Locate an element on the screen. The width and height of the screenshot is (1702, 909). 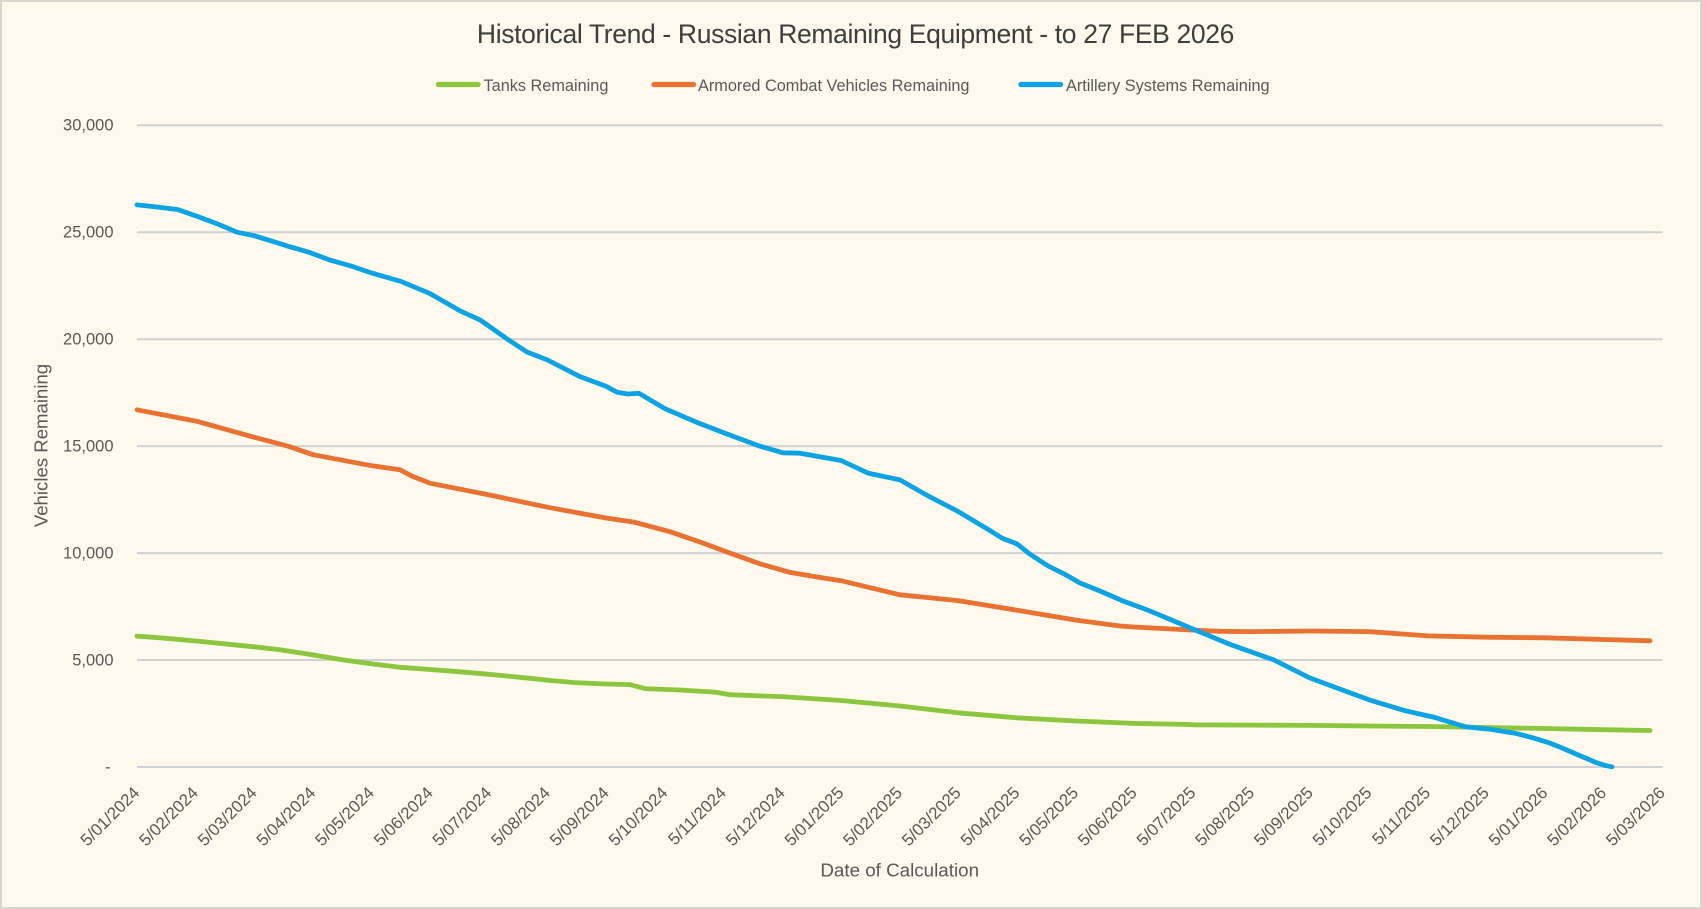
svg-text: 25,000 is located at coordinates (88, 233).